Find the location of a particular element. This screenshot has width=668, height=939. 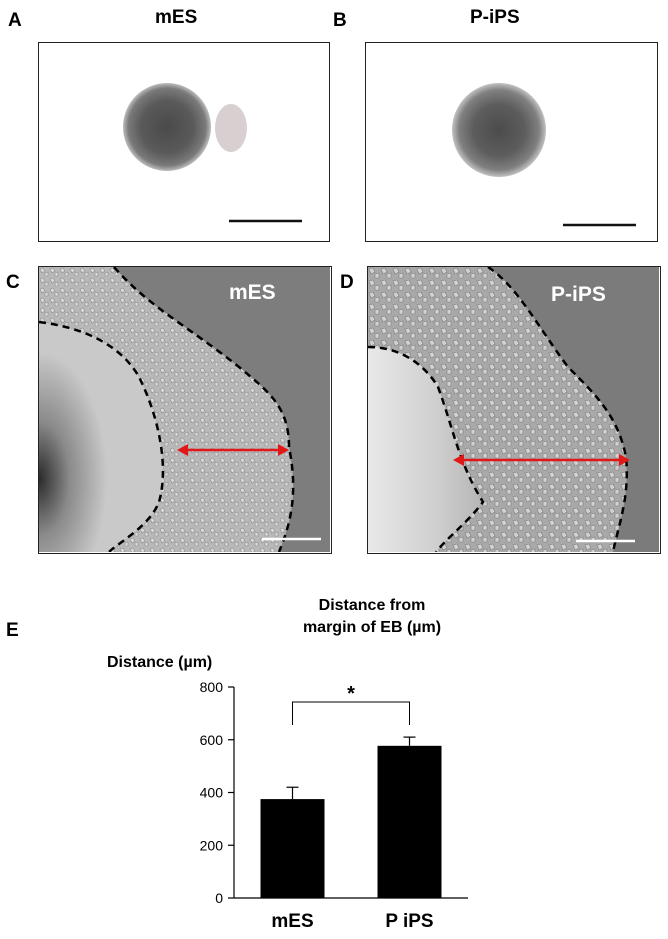

x-tick-label-1: mES is located at coordinates (292, 921).